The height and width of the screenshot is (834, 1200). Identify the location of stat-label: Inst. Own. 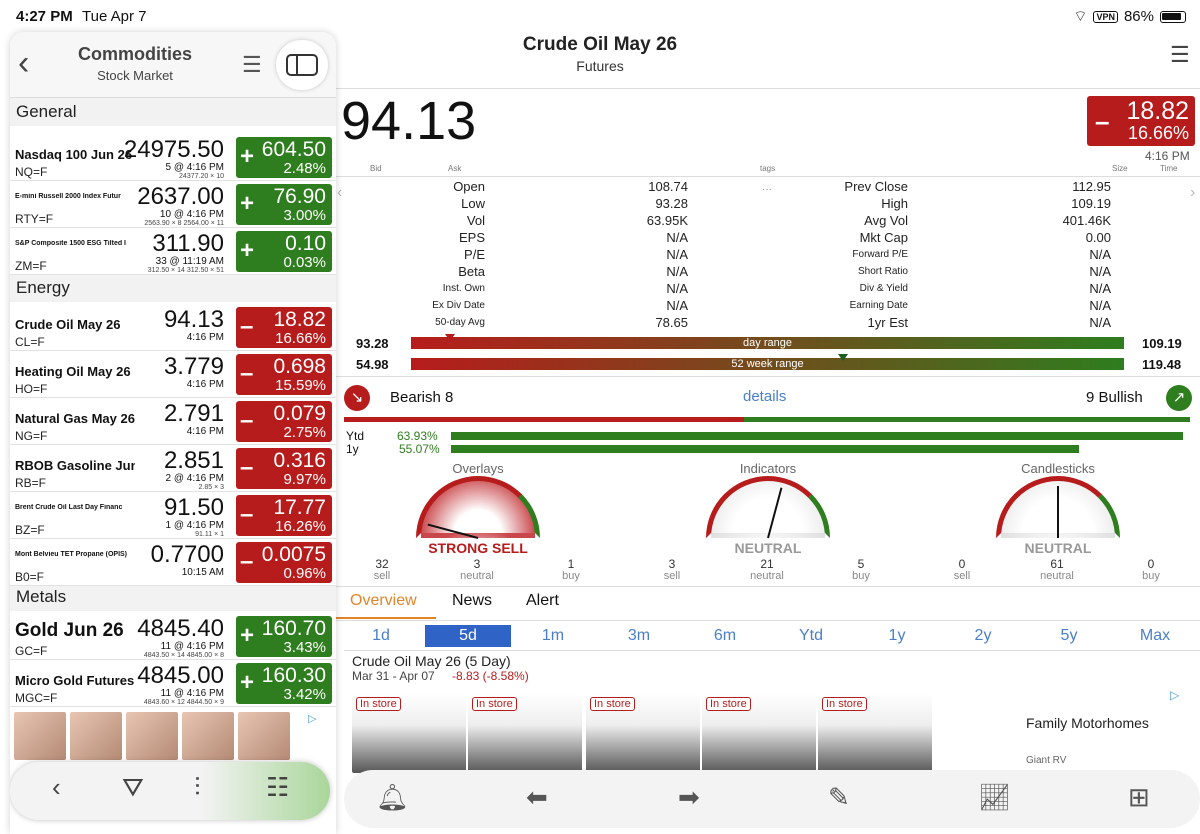
(463, 288).